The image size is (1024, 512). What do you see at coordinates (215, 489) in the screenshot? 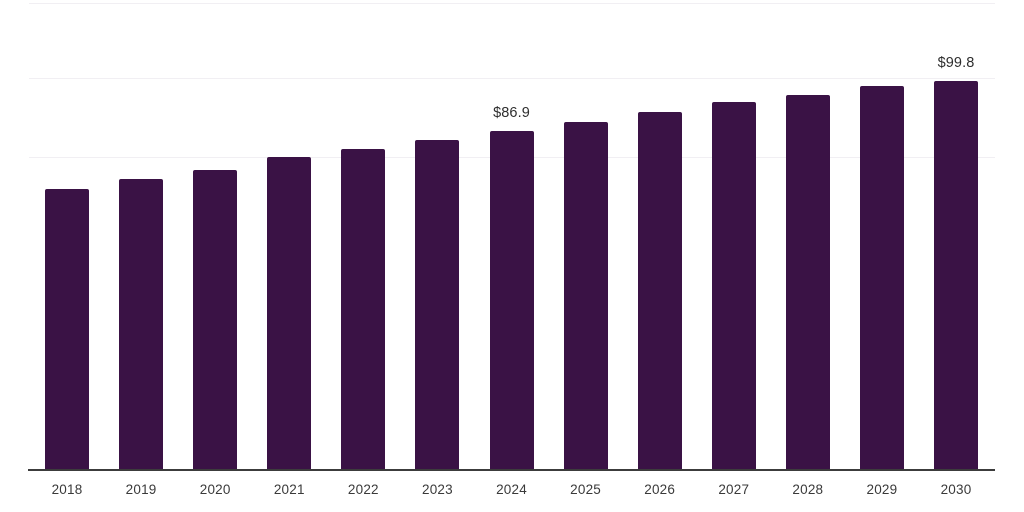
I see `x-tick-label-2020: 2020` at bounding box center [215, 489].